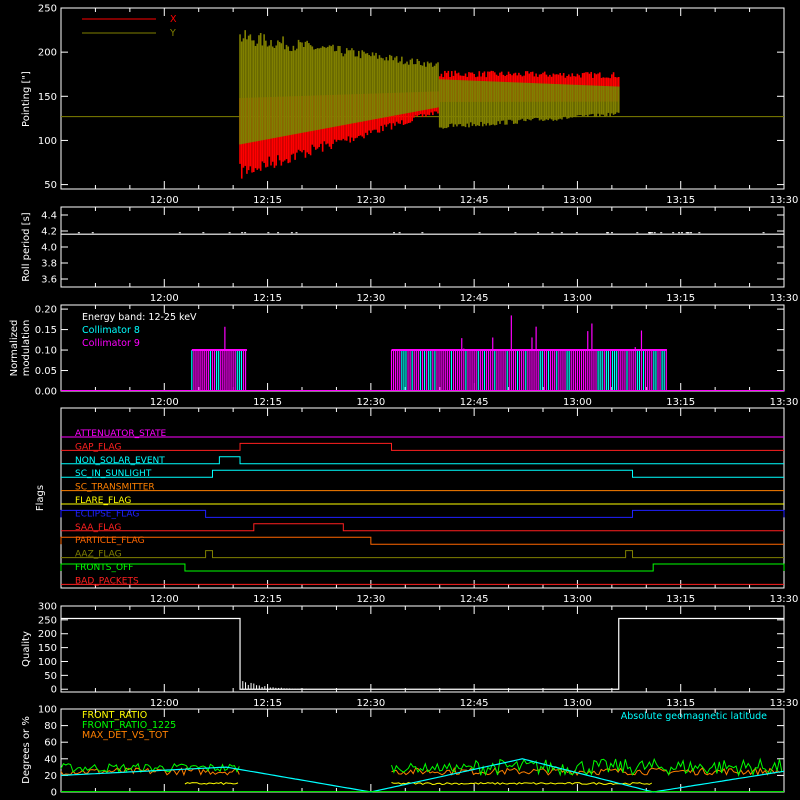 The height and width of the screenshot is (800, 800). What do you see at coordinates (98, 555) in the screenshot?
I see `flag-label-aaz-flag: AAZ_FLAG` at bounding box center [98, 555].